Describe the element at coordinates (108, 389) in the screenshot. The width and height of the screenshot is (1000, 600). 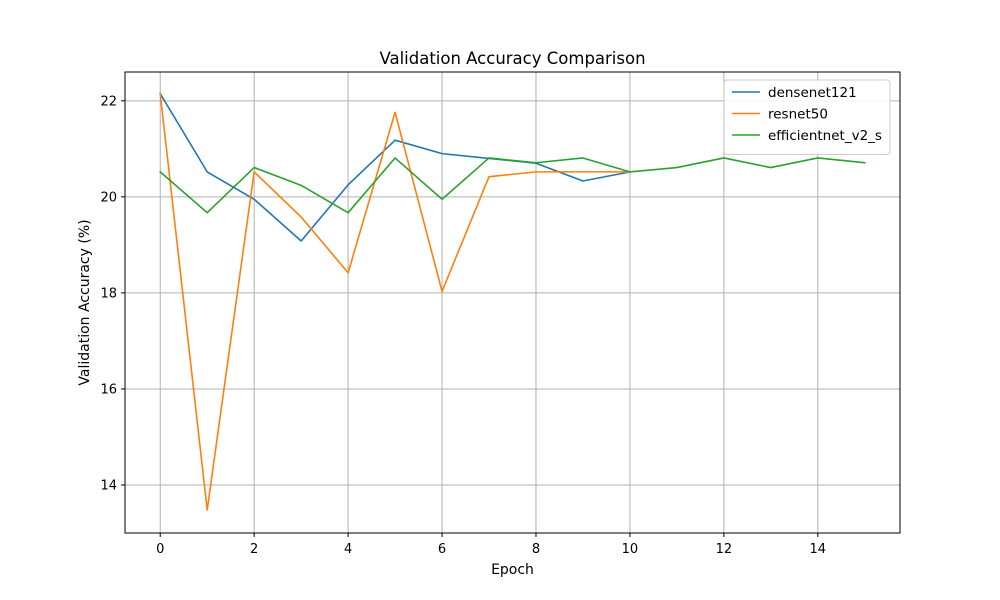
I see `y-tick-label: 16` at that location.